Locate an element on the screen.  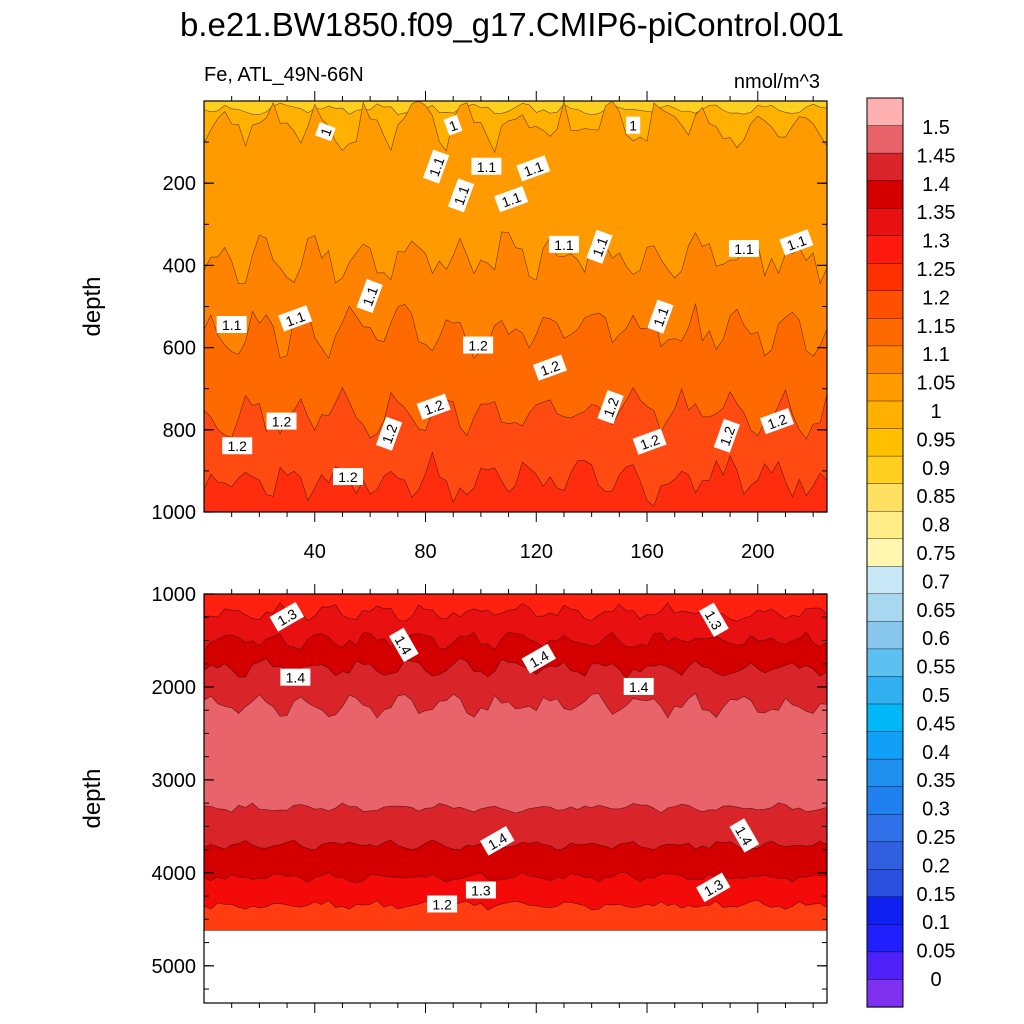
upper-x-tick-label: 120 is located at coordinates (536, 552).